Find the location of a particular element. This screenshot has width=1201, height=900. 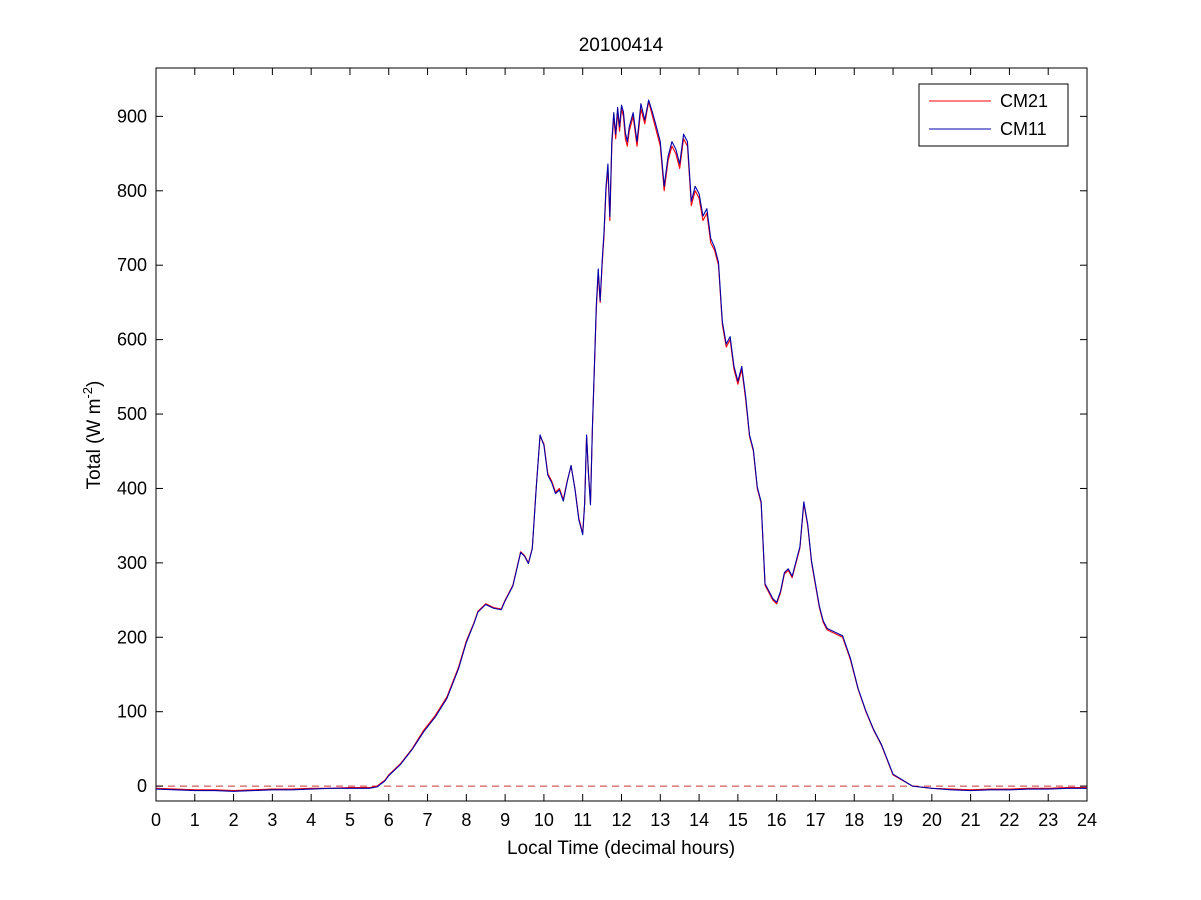

x-tick-label: 1 is located at coordinates (195, 820).